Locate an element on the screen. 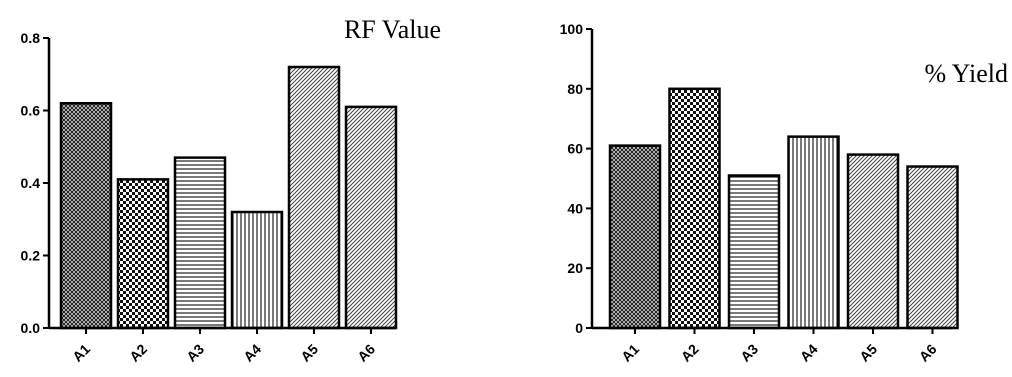 The image size is (1012, 377). y-tick-label: 0.2 is located at coordinates (31, 256).